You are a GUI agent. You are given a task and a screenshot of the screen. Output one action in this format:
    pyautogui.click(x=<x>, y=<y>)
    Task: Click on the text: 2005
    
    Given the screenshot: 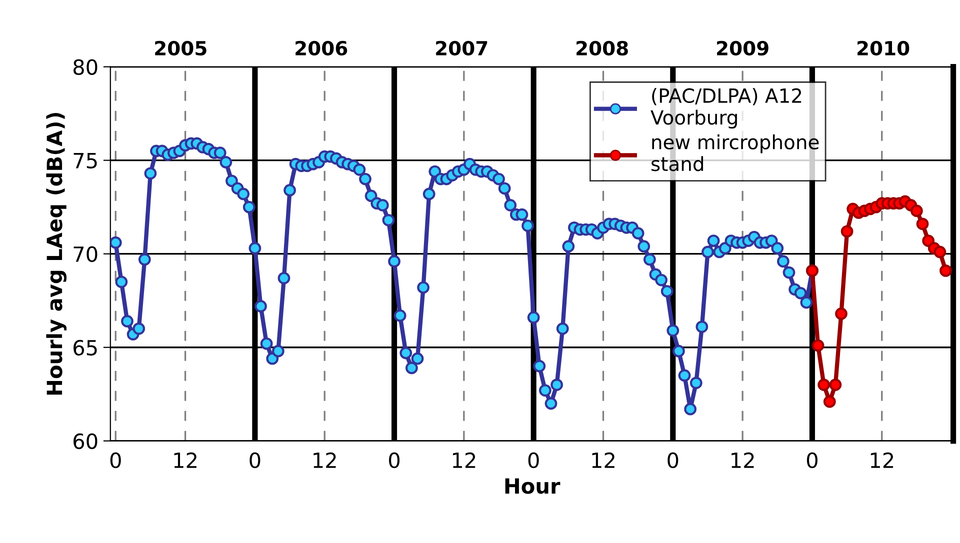 What is the action you would take?
    pyautogui.click(x=180, y=48)
    